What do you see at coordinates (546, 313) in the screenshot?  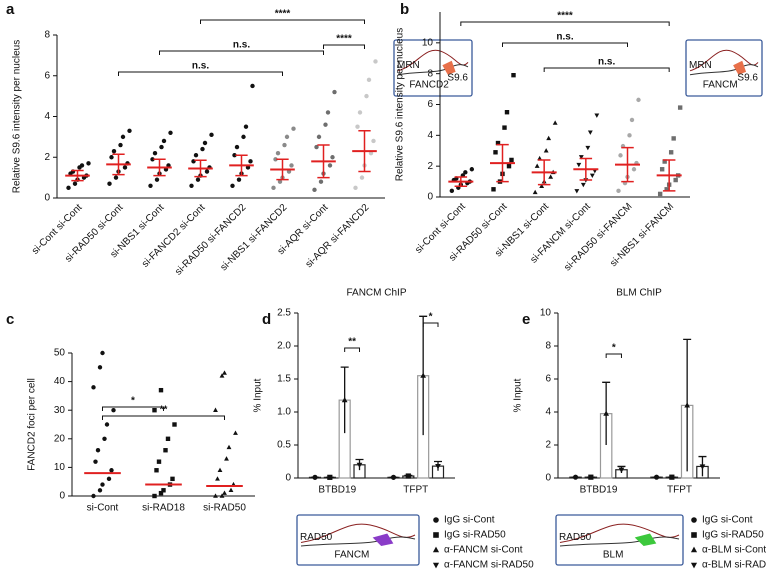 I see `y-tick-label: 10` at bounding box center [546, 313].